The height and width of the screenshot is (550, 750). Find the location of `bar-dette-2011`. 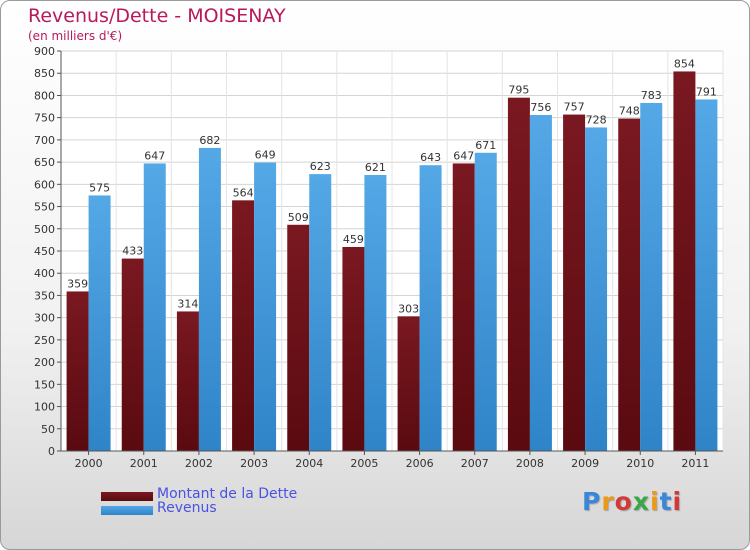

bar-dette-2011 is located at coordinates (684, 261).